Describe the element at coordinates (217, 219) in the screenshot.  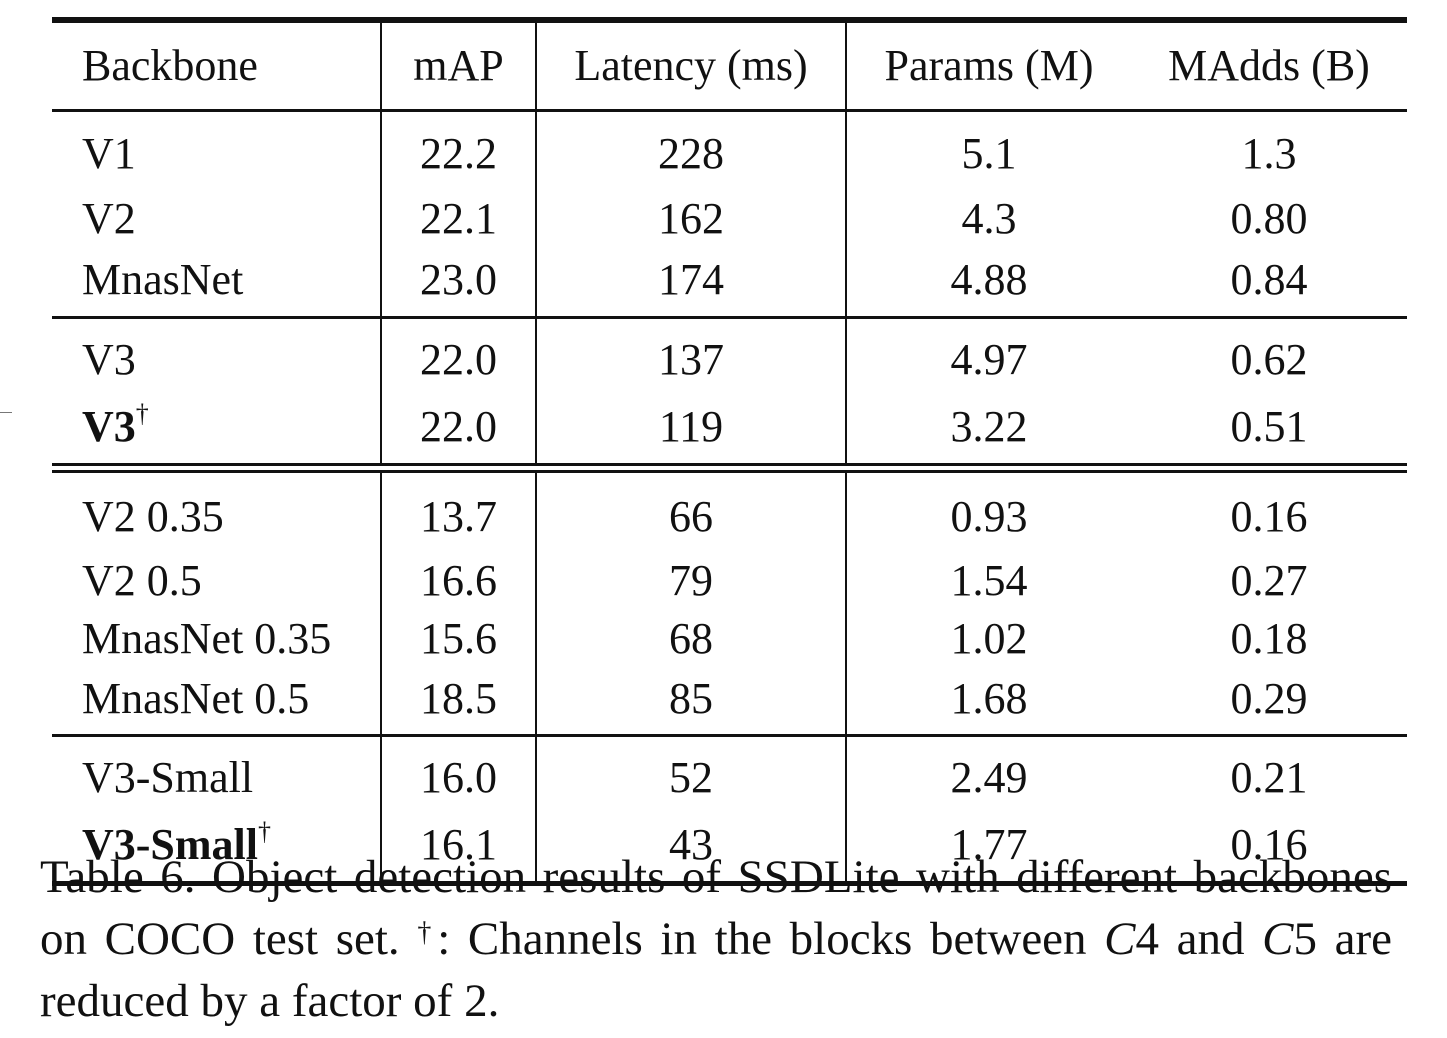
I see `cell-backbone: V2` at that location.